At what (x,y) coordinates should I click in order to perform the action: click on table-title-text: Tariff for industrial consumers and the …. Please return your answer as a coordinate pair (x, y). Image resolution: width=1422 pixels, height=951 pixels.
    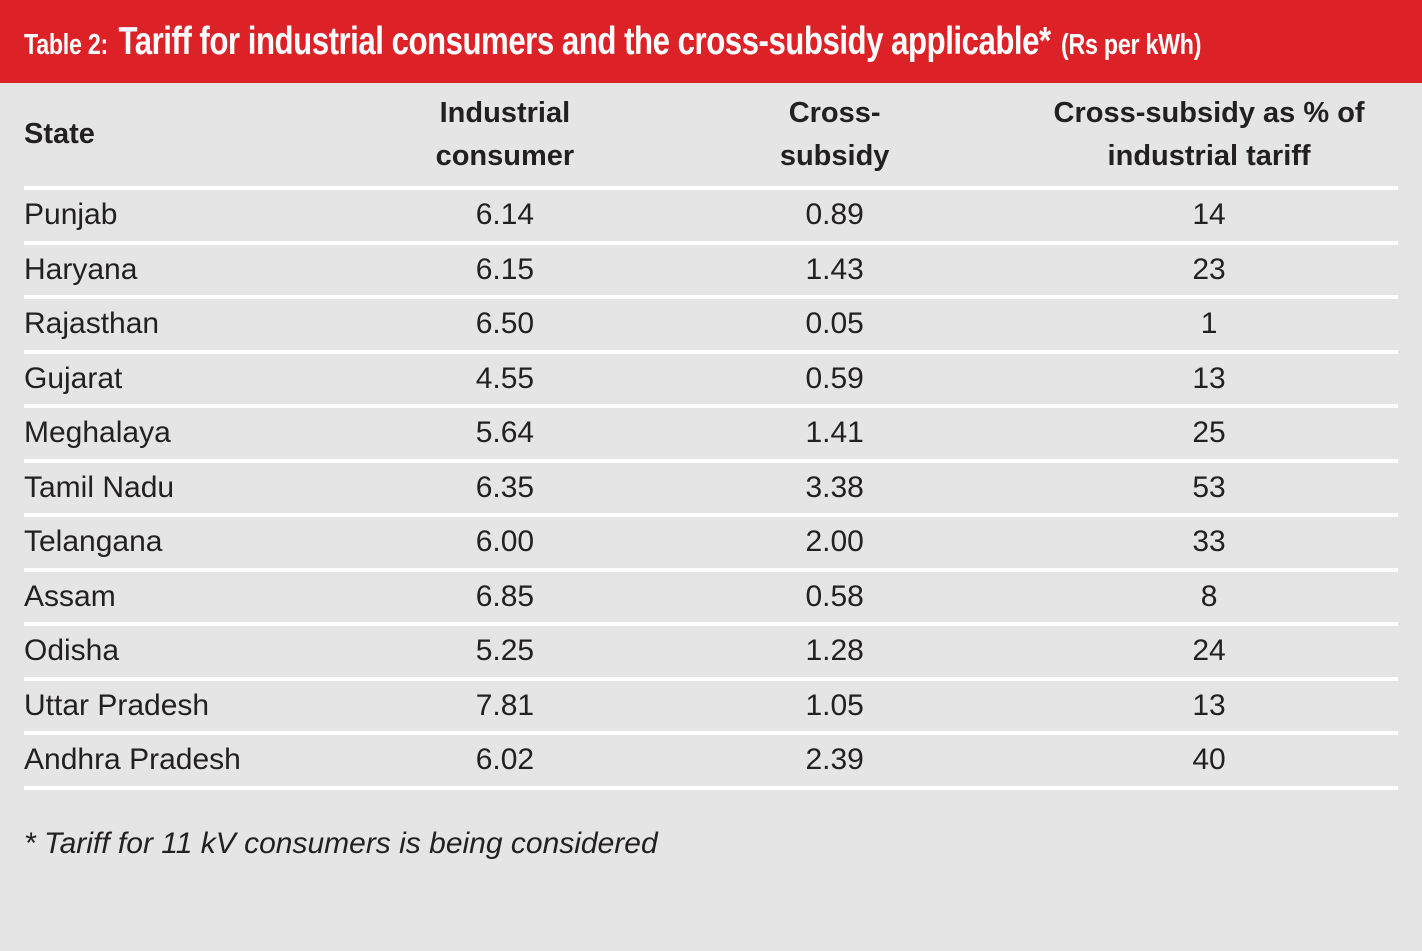
    Looking at the image, I should click on (584, 41).